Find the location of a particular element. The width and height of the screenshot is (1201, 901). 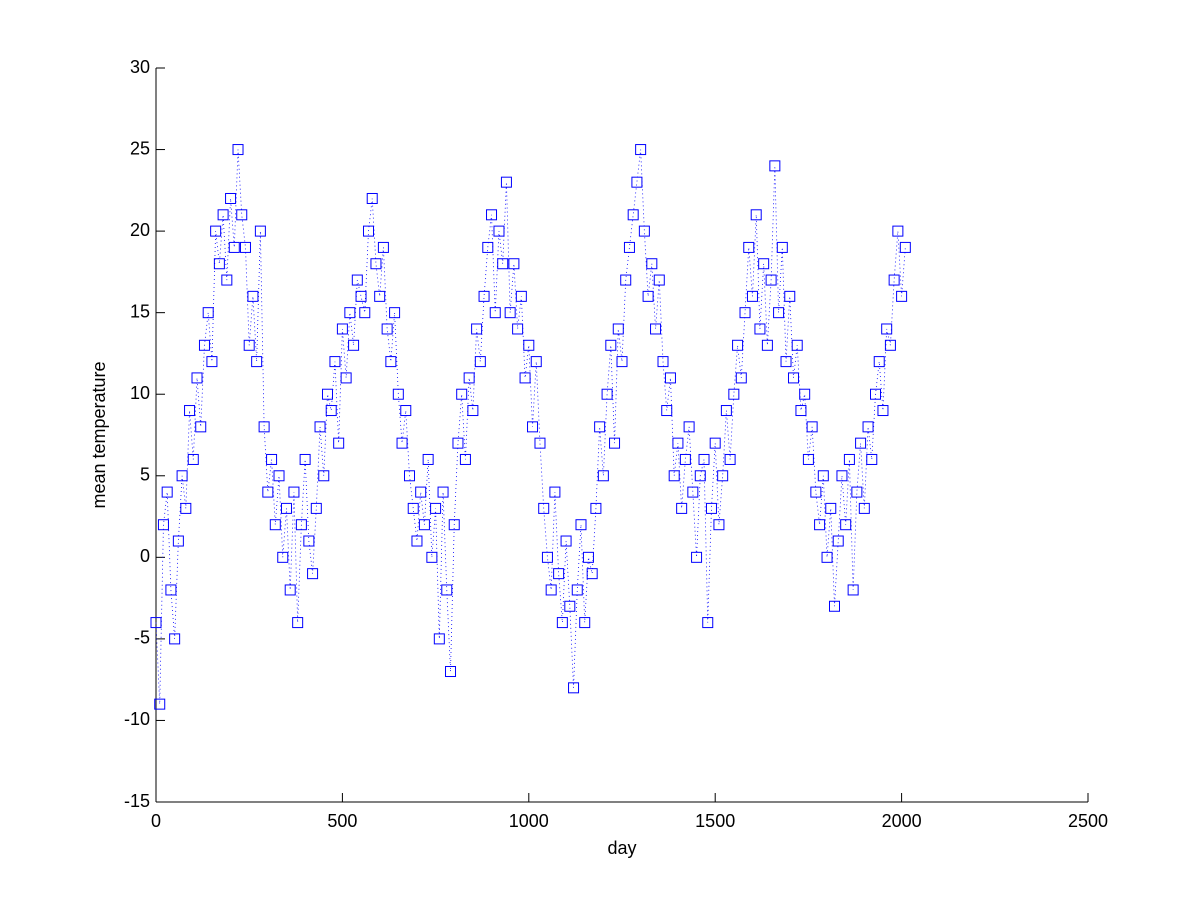

y-tick-label: 15 is located at coordinates (140, 311).